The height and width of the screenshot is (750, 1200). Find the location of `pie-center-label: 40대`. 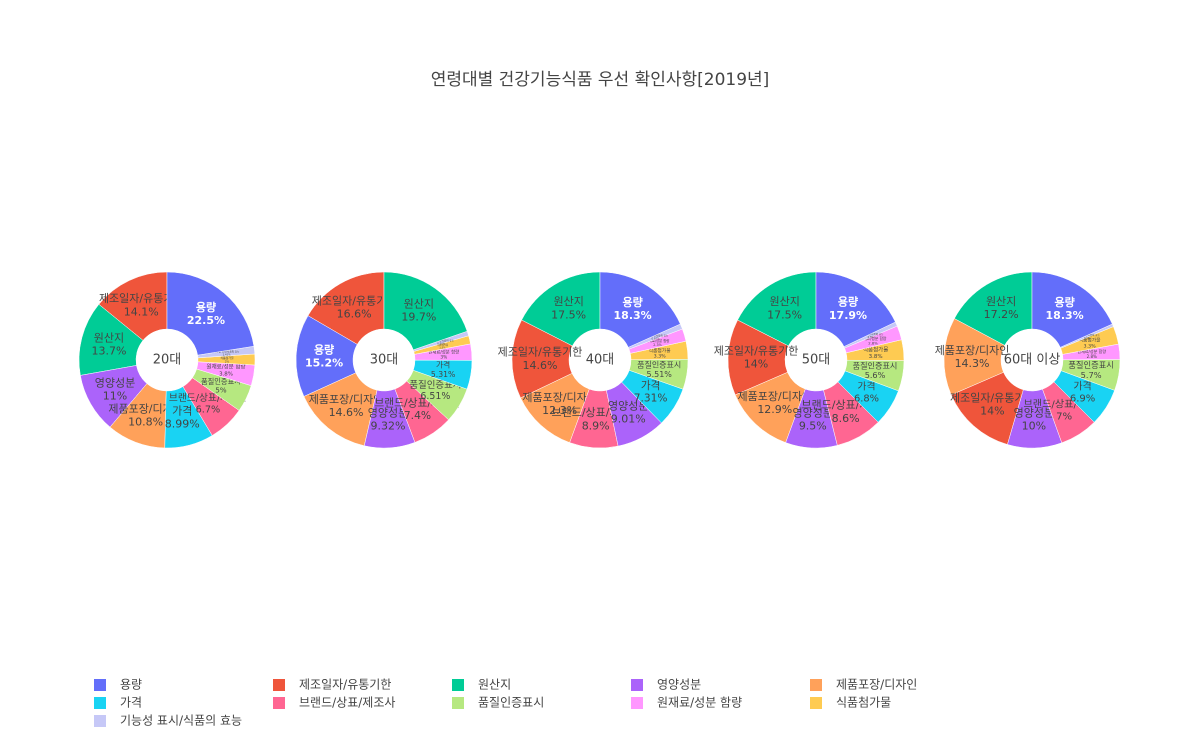

pie-center-label: 40대 is located at coordinates (600, 360).